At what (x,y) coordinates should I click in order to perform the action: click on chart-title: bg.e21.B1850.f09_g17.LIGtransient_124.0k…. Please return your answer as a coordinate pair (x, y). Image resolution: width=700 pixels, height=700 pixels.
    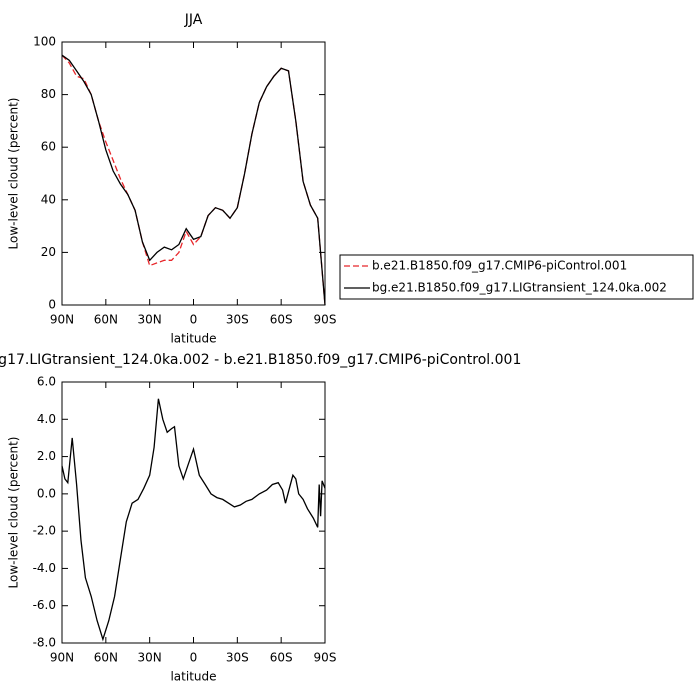
    Looking at the image, I should click on (260, 360).